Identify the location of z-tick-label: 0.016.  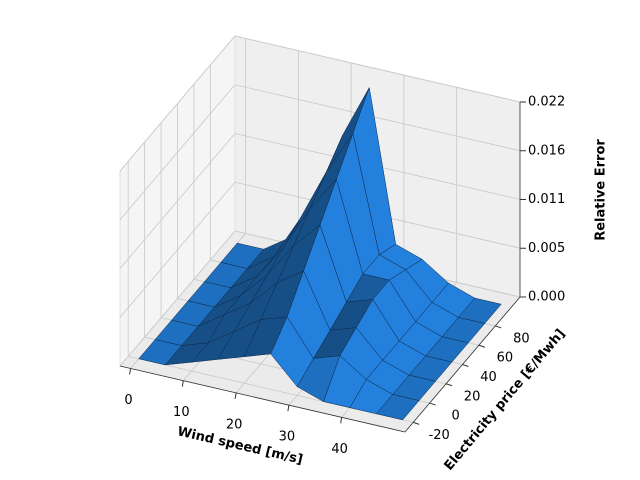
(546, 150).